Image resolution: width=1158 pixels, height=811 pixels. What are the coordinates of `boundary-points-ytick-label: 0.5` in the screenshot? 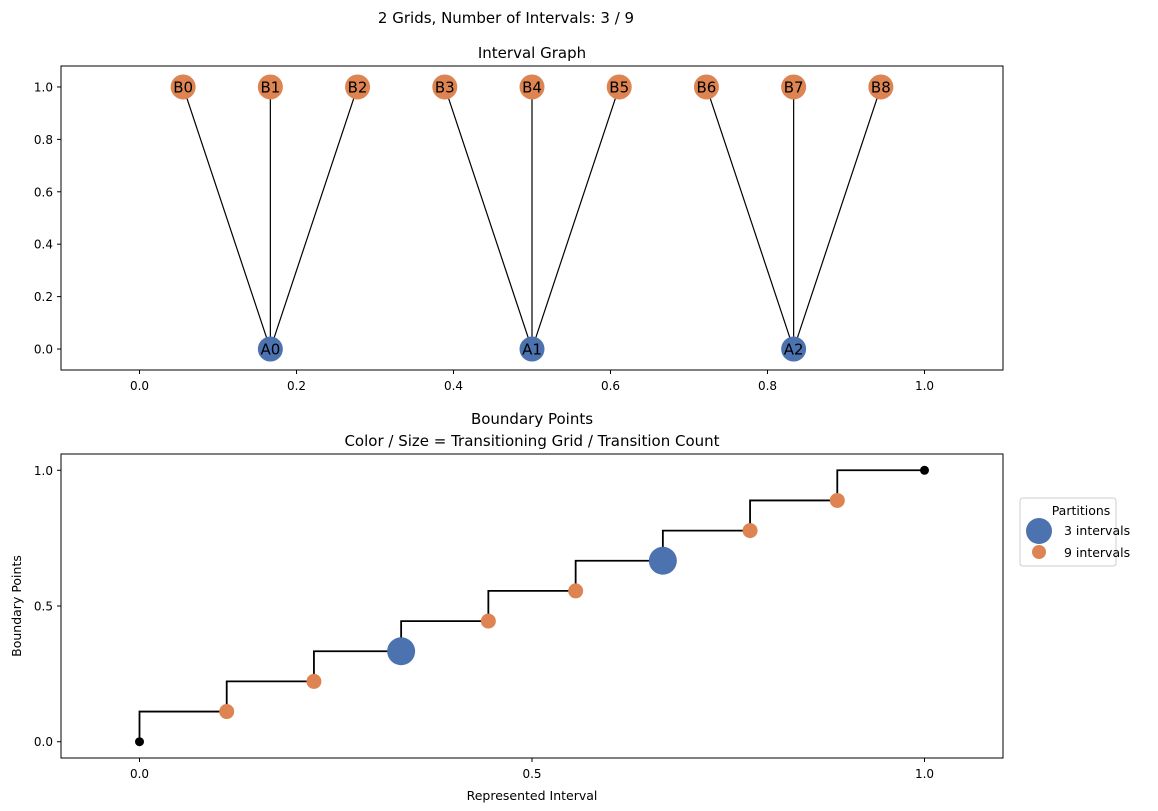 It's located at (43, 607).